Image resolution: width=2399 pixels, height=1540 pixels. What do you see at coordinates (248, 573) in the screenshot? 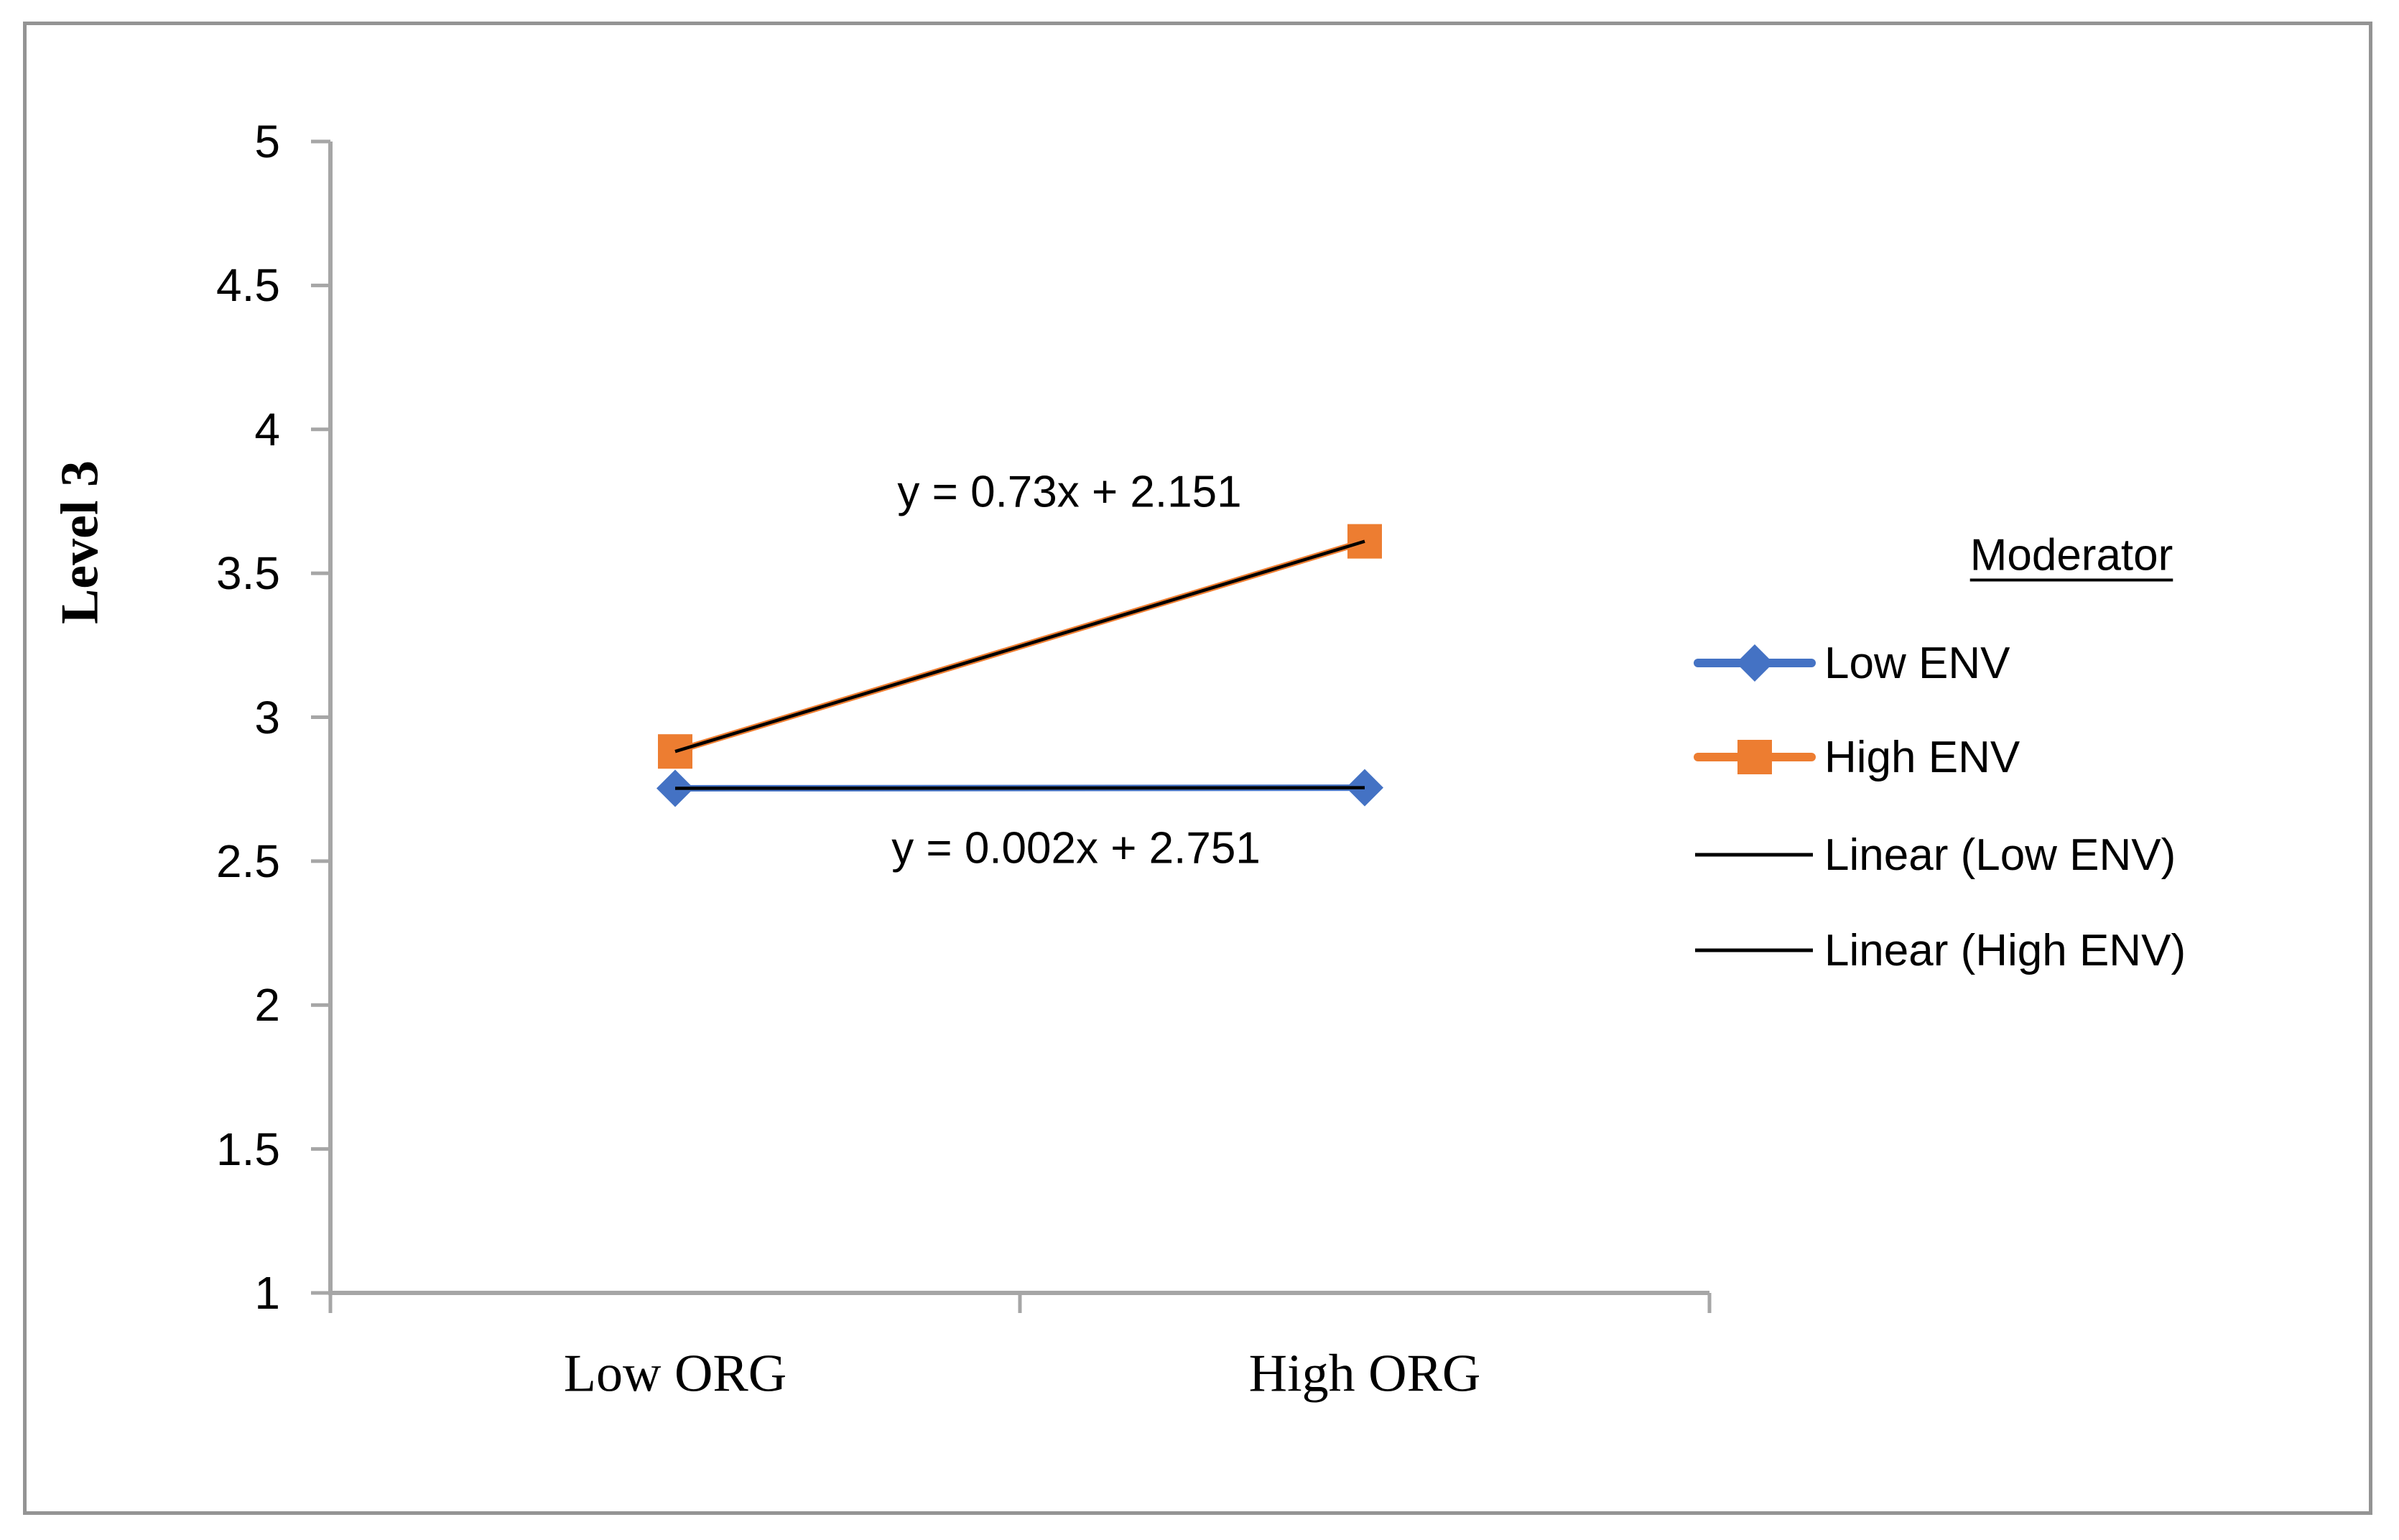
I see `y-tick-label-3.5: 3.5` at bounding box center [248, 573].